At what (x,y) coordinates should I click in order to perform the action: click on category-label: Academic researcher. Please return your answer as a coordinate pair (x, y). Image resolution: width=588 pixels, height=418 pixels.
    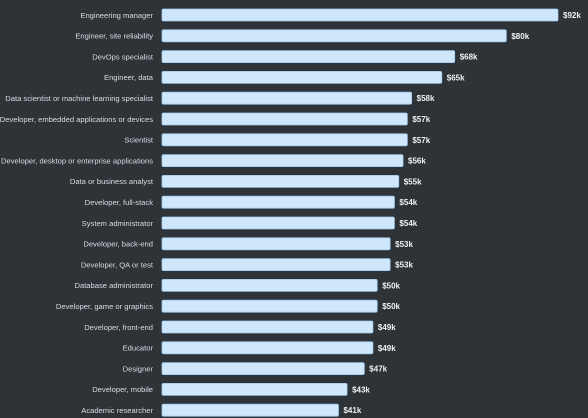
    Looking at the image, I should click on (117, 410).